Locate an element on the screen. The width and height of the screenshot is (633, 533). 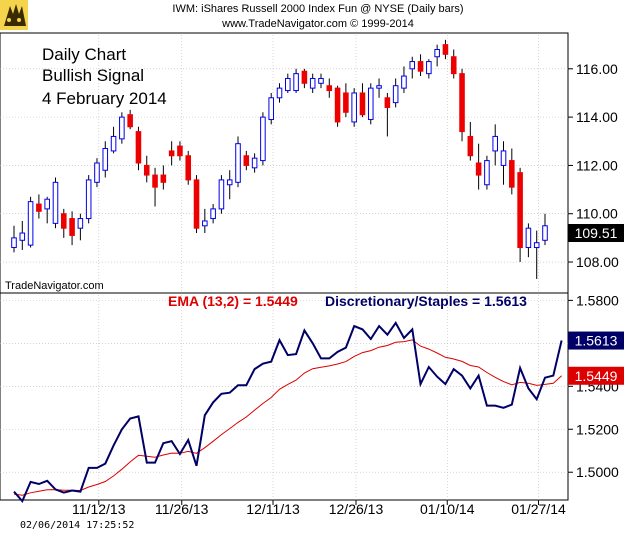
ratio-last-value-tag: 1.5613 is located at coordinates (596, 340).